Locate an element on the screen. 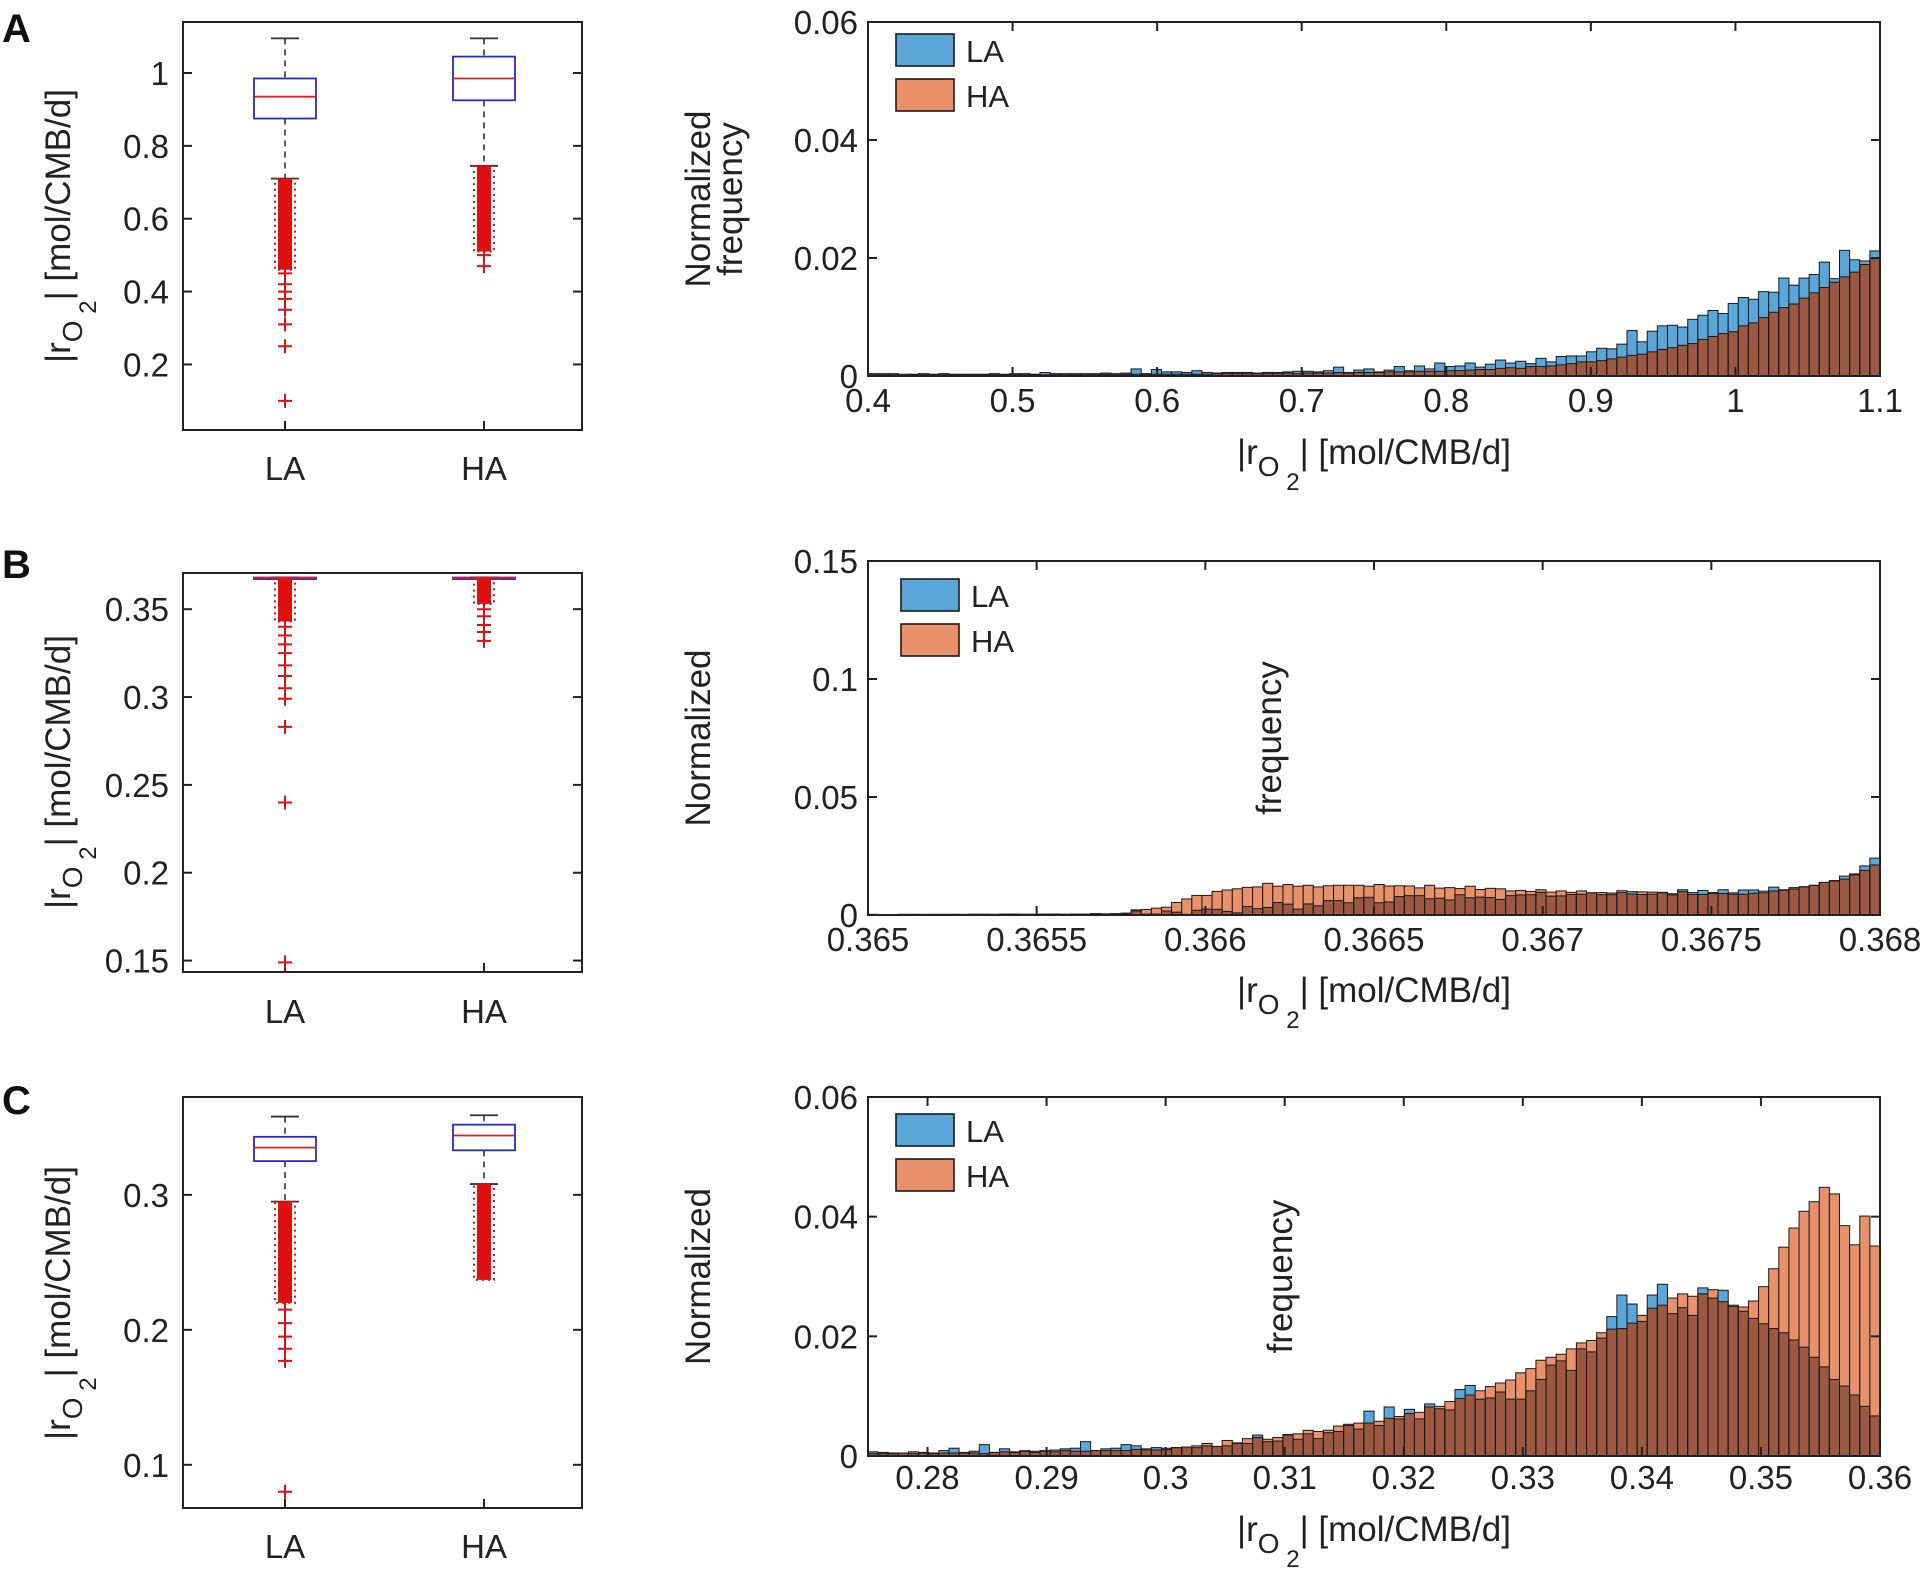 The width and height of the screenshot is (1932, 1595). hist-xtick-label: 0.32 is located at coordinates (1404, 1477).